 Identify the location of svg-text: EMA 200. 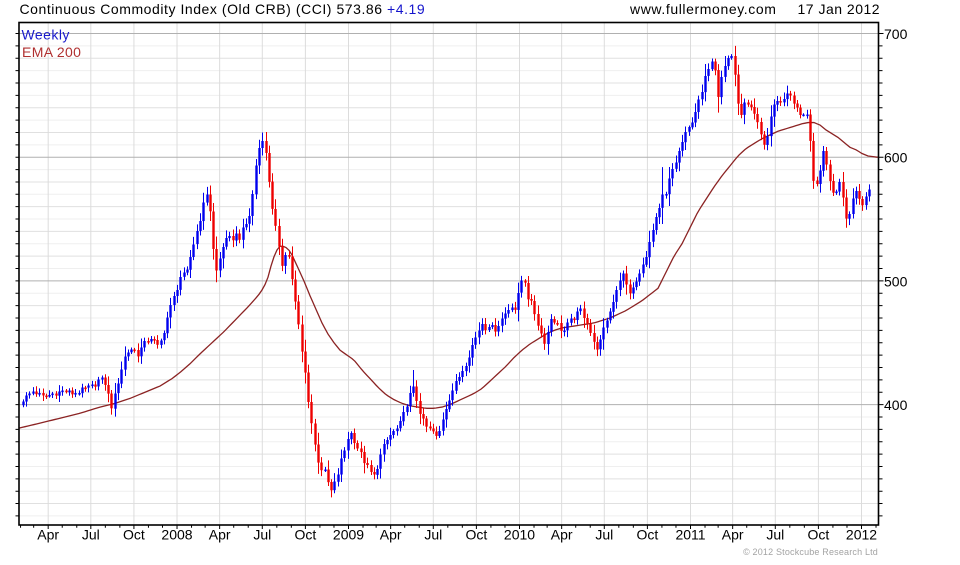
(51, 52).